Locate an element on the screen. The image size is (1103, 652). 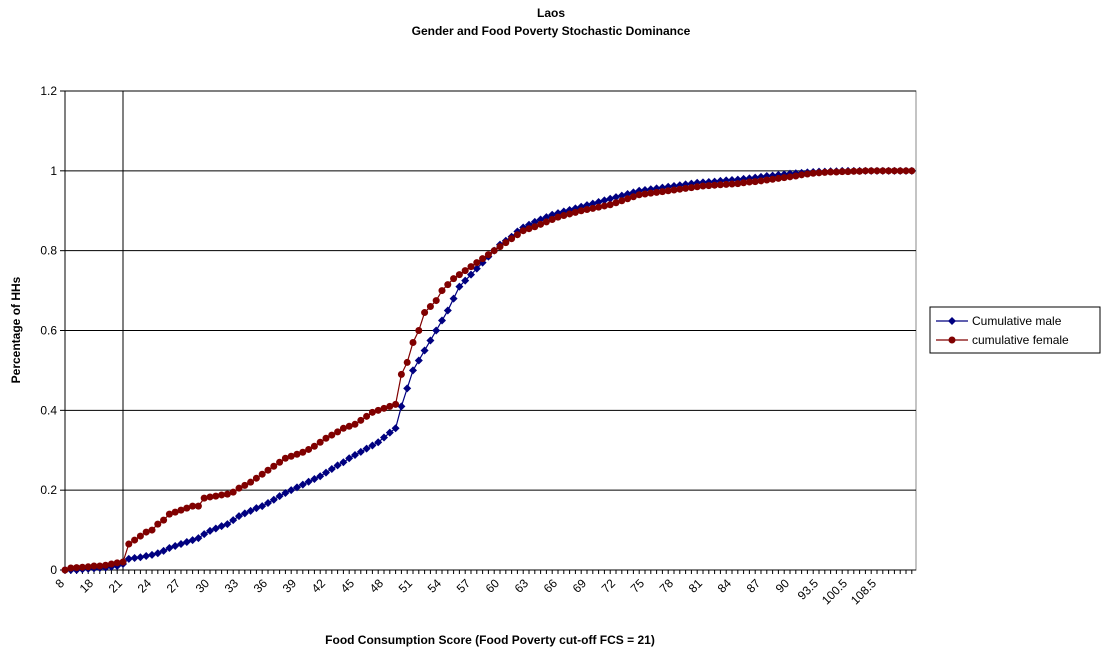
legend-marker is located at coordinates (952, 340).